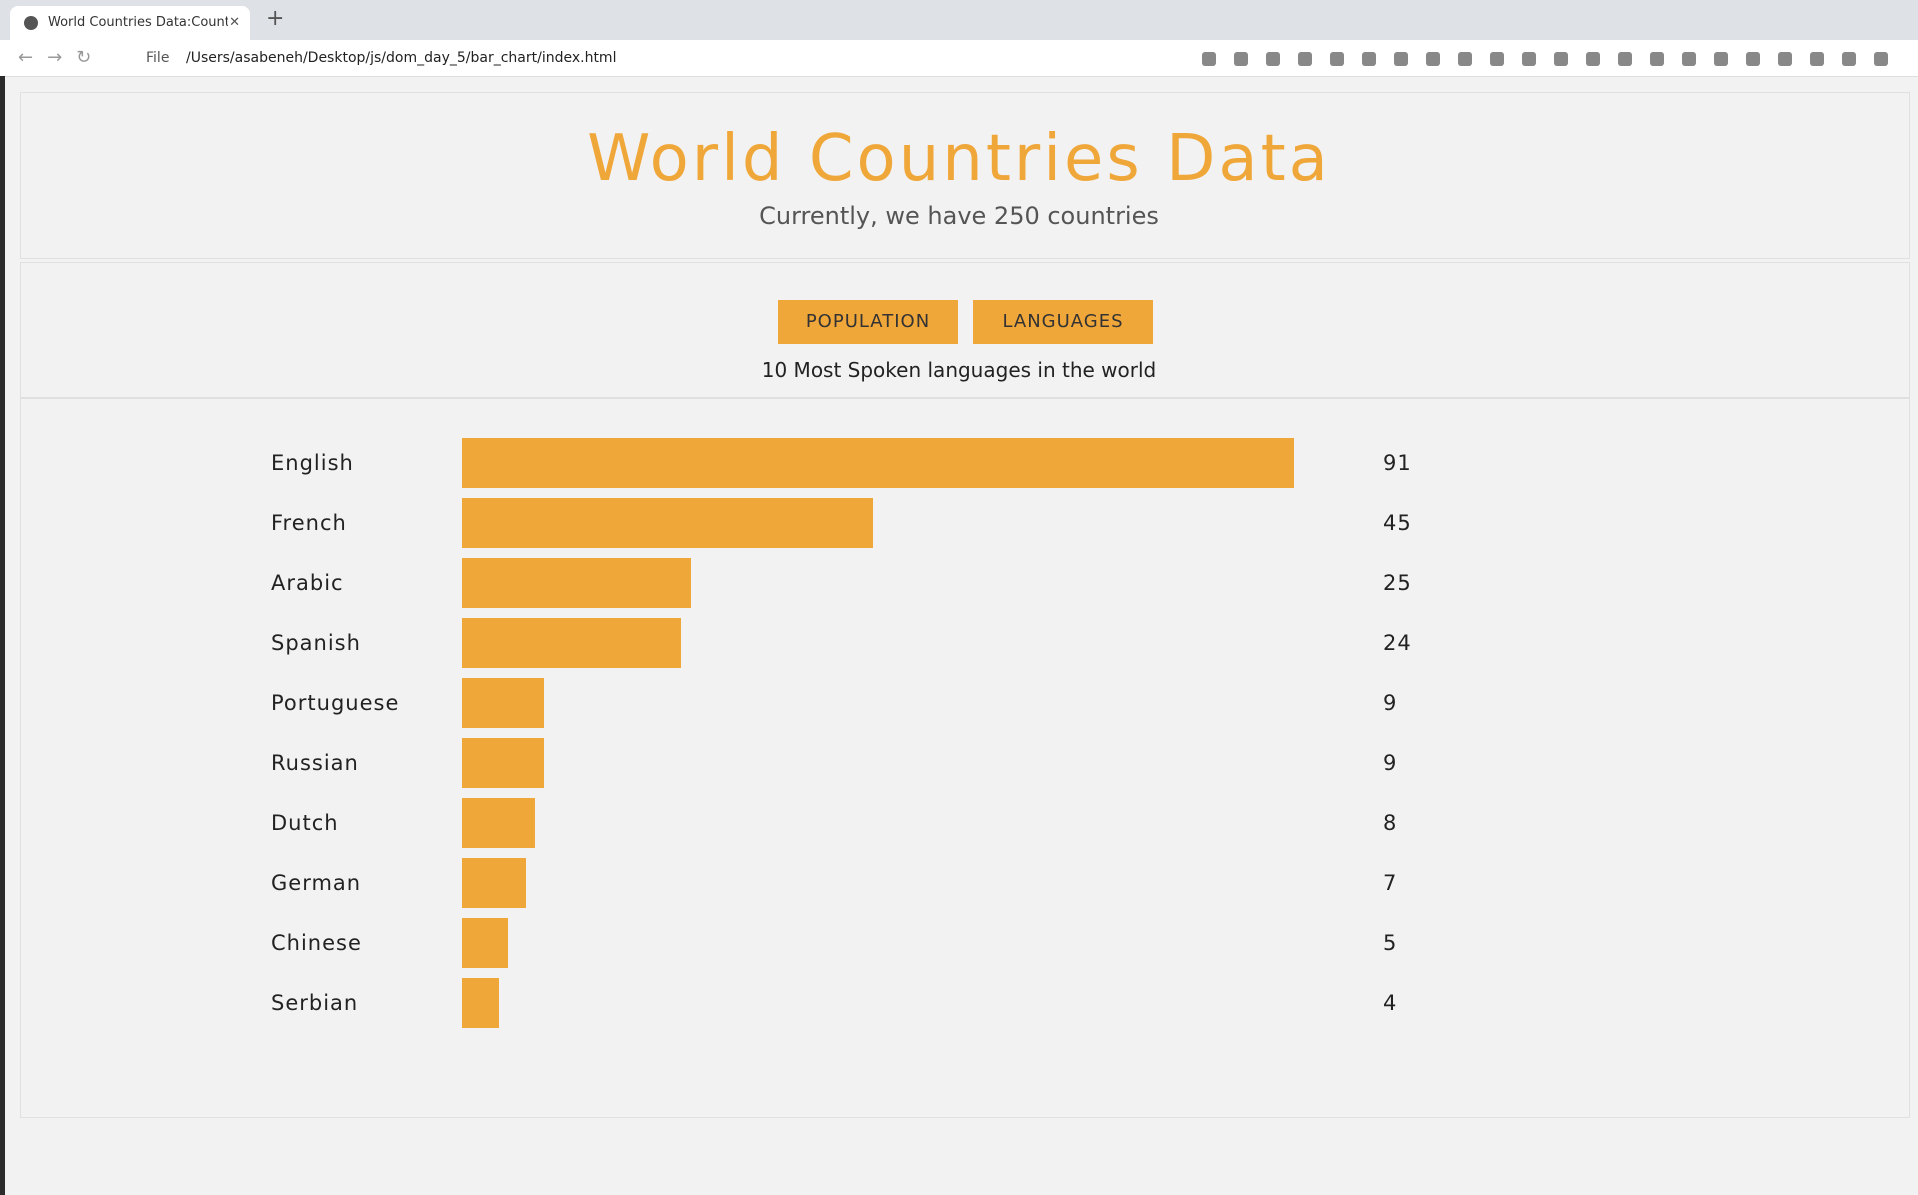 This screenshot has height=1195, width=1918. I want to click on side-strip, so click(2, 635).